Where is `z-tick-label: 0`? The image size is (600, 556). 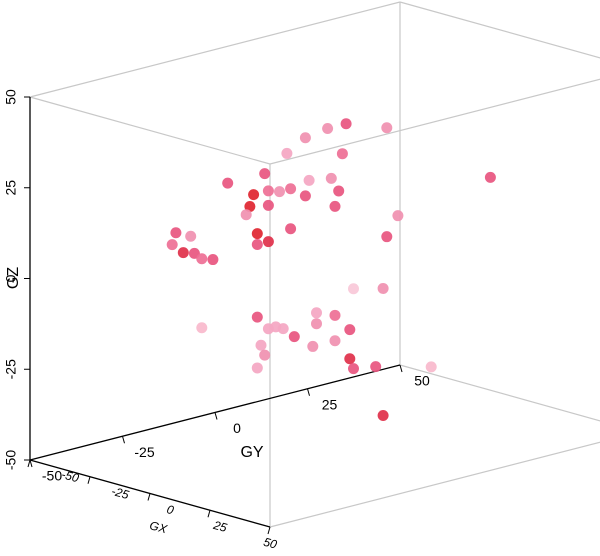 z-tick-label: 0 is located at coordinates (11, 278).